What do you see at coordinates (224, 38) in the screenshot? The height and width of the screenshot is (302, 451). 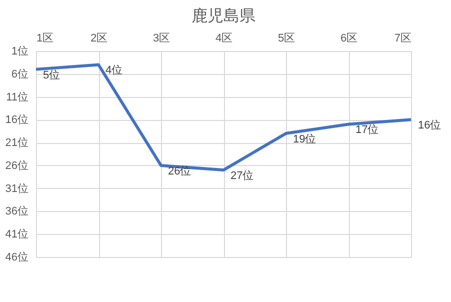 I see `x-tick-label: 4区` at bounding box center [224, 38].